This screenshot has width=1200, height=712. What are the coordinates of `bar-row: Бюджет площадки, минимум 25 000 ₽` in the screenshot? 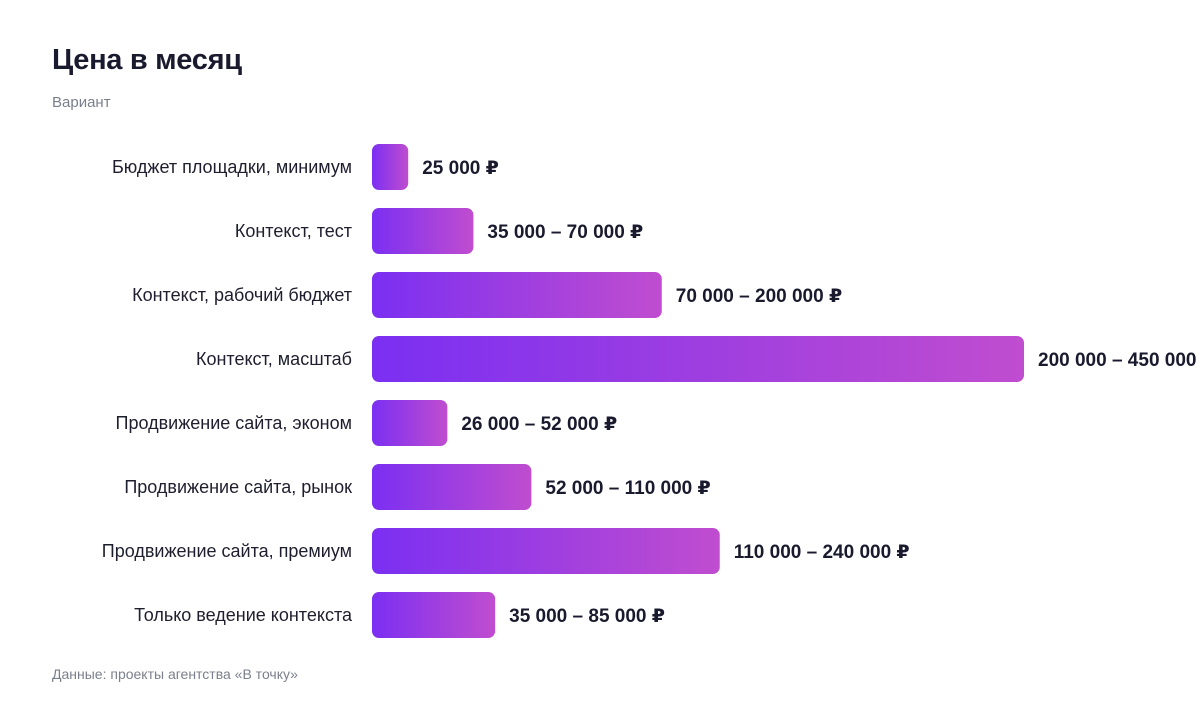 It's located at (305, 167).